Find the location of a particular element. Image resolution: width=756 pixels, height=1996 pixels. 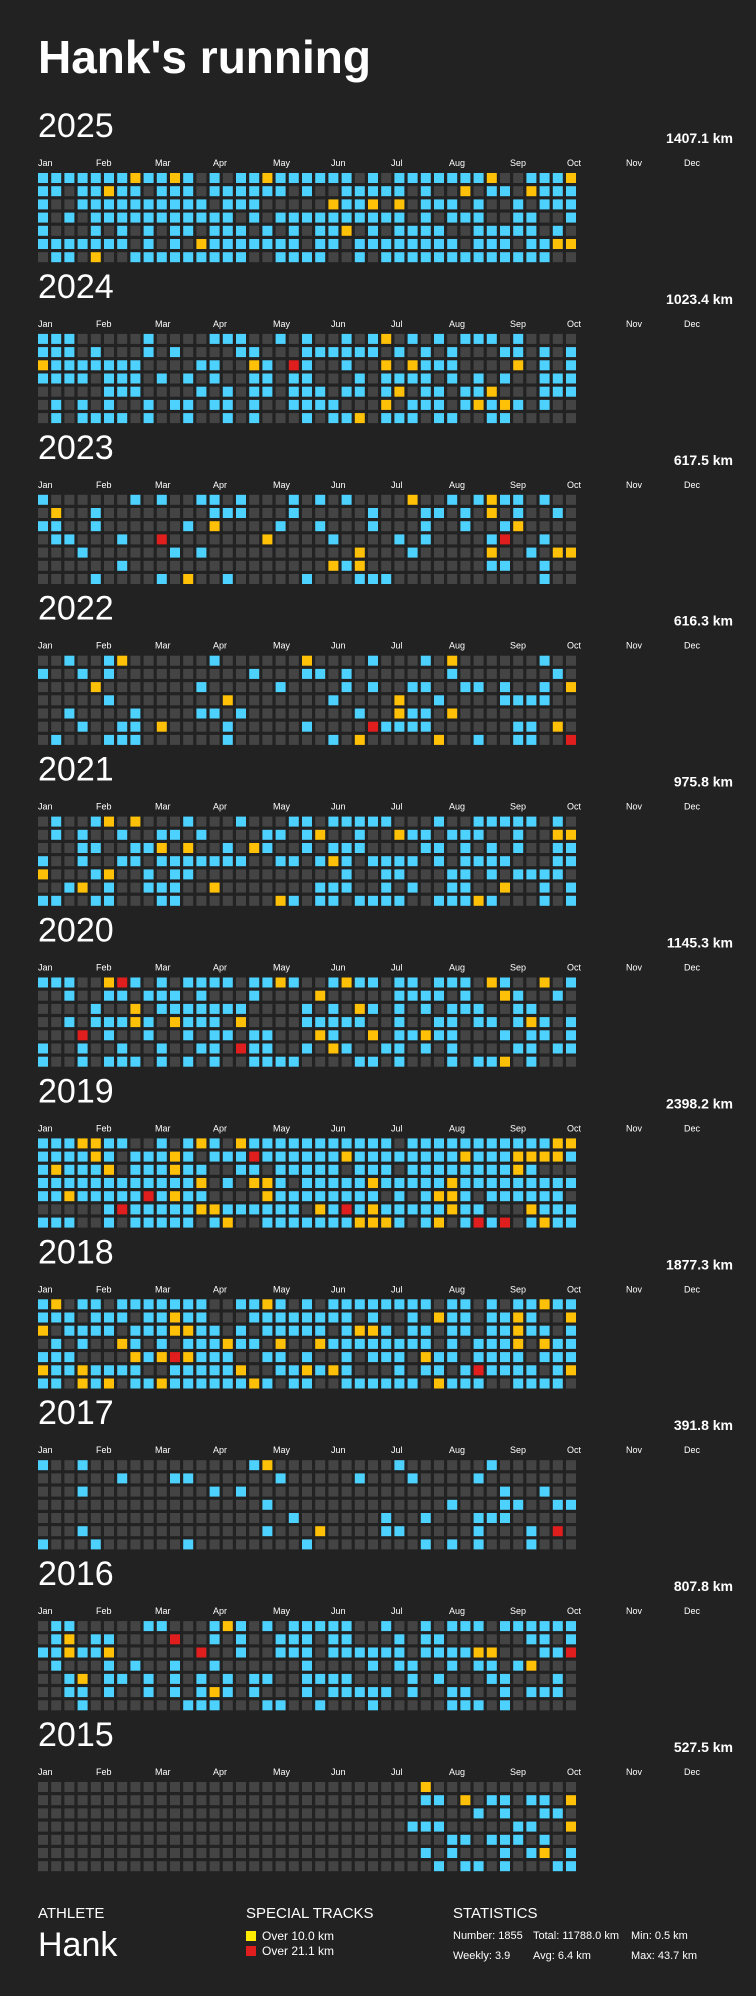

year-label: 2018 is located at coordinates (76, 1252).